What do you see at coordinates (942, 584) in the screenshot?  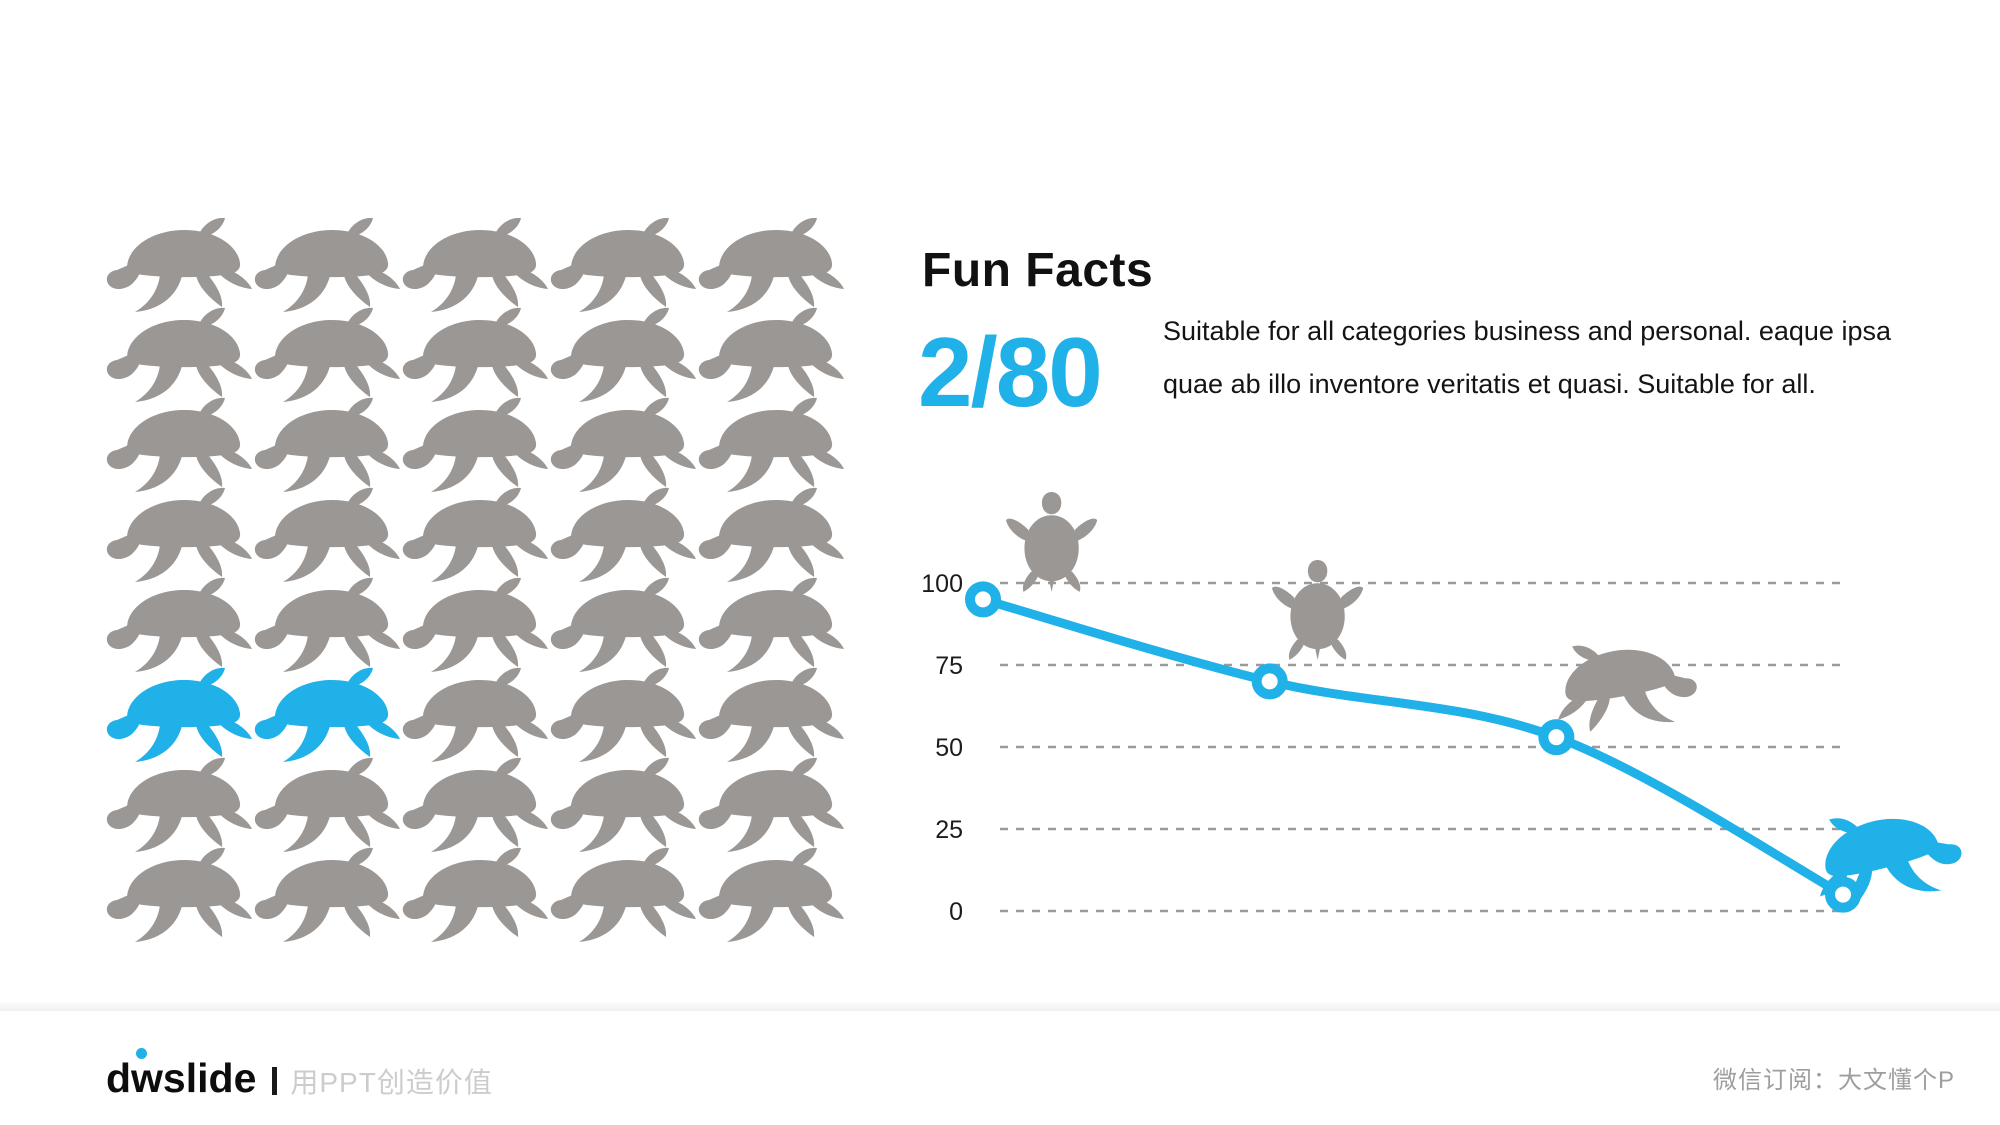 I see `y-tick-label: 100` at bounding box center [942, 584].